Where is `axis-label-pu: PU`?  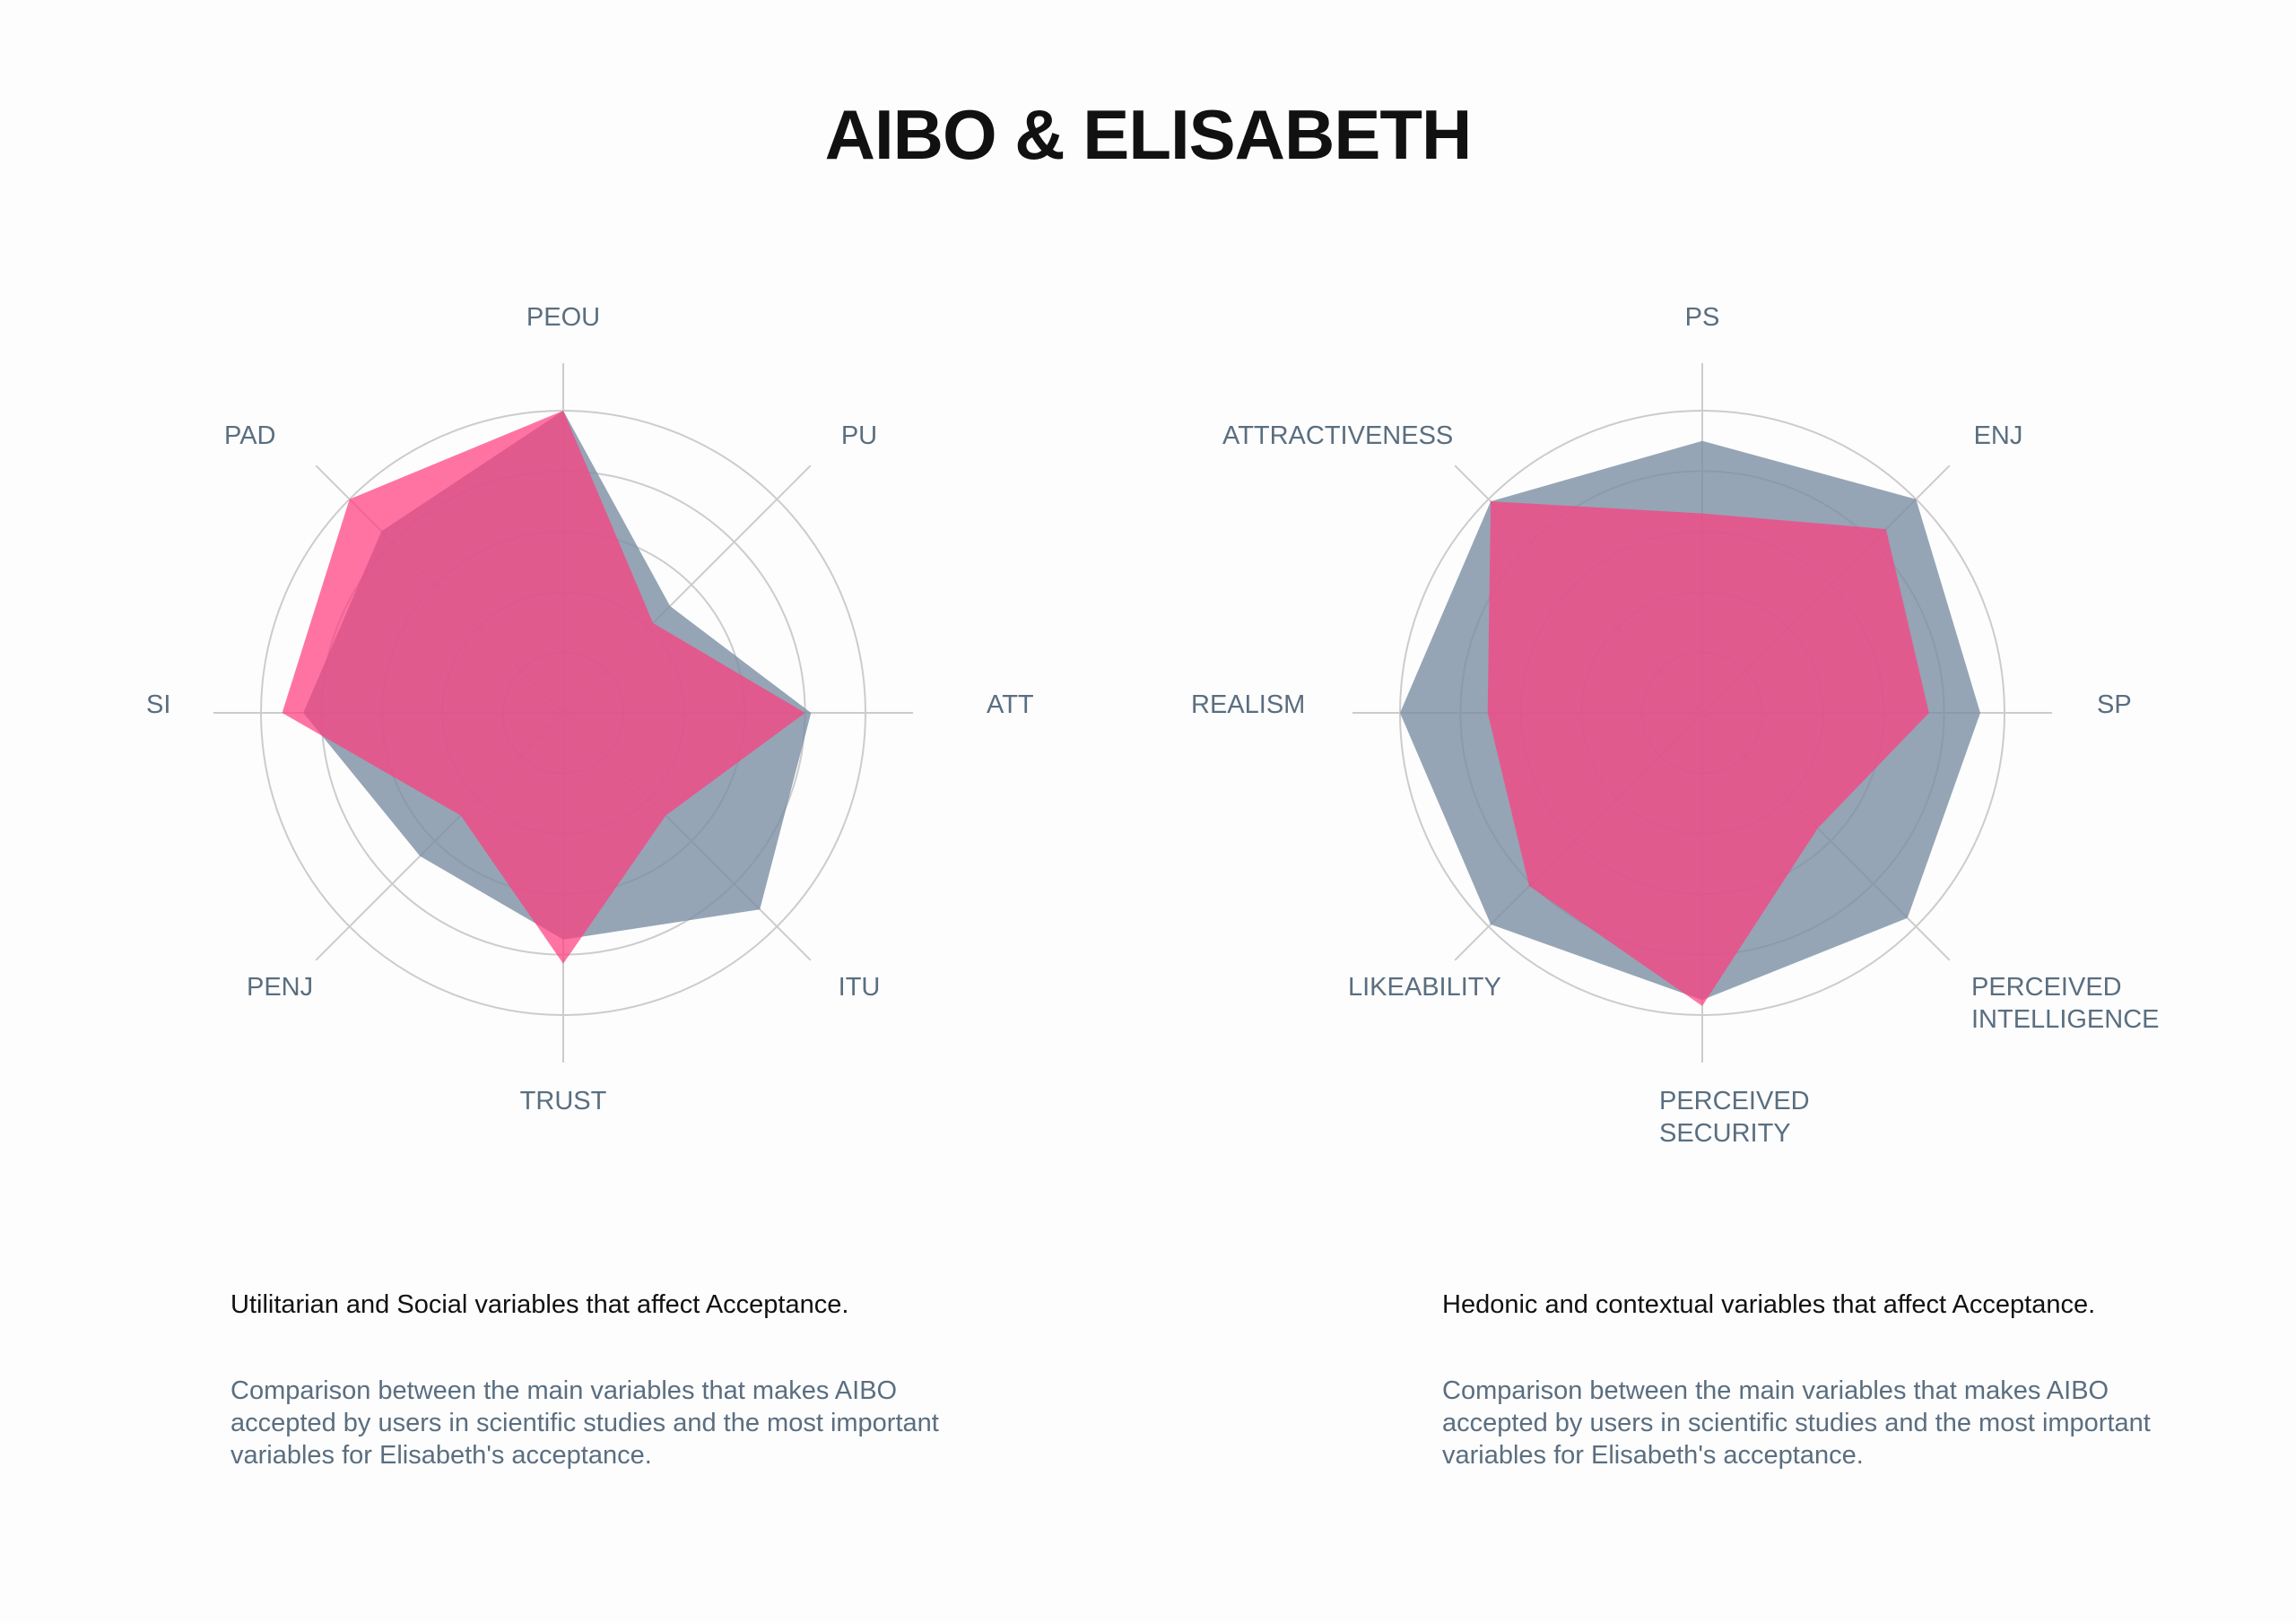 axis-label-pu: PU is located at coordinates (859, 435).